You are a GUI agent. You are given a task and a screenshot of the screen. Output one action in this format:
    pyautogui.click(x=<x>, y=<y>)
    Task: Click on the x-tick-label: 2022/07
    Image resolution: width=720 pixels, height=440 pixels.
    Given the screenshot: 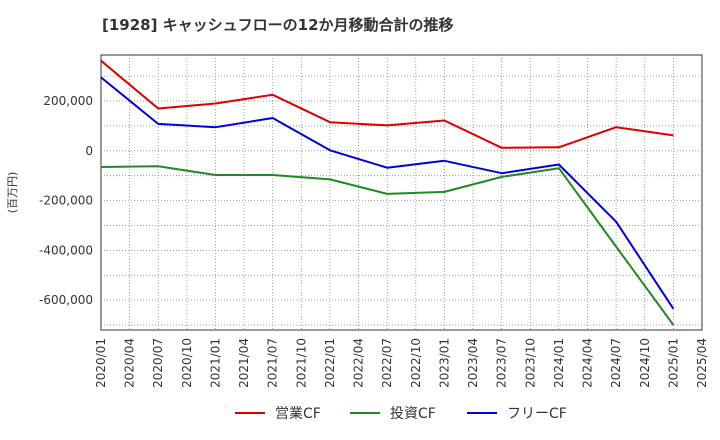 What is the action you would take?
    pyautogui.click(x=387, y=363)
    